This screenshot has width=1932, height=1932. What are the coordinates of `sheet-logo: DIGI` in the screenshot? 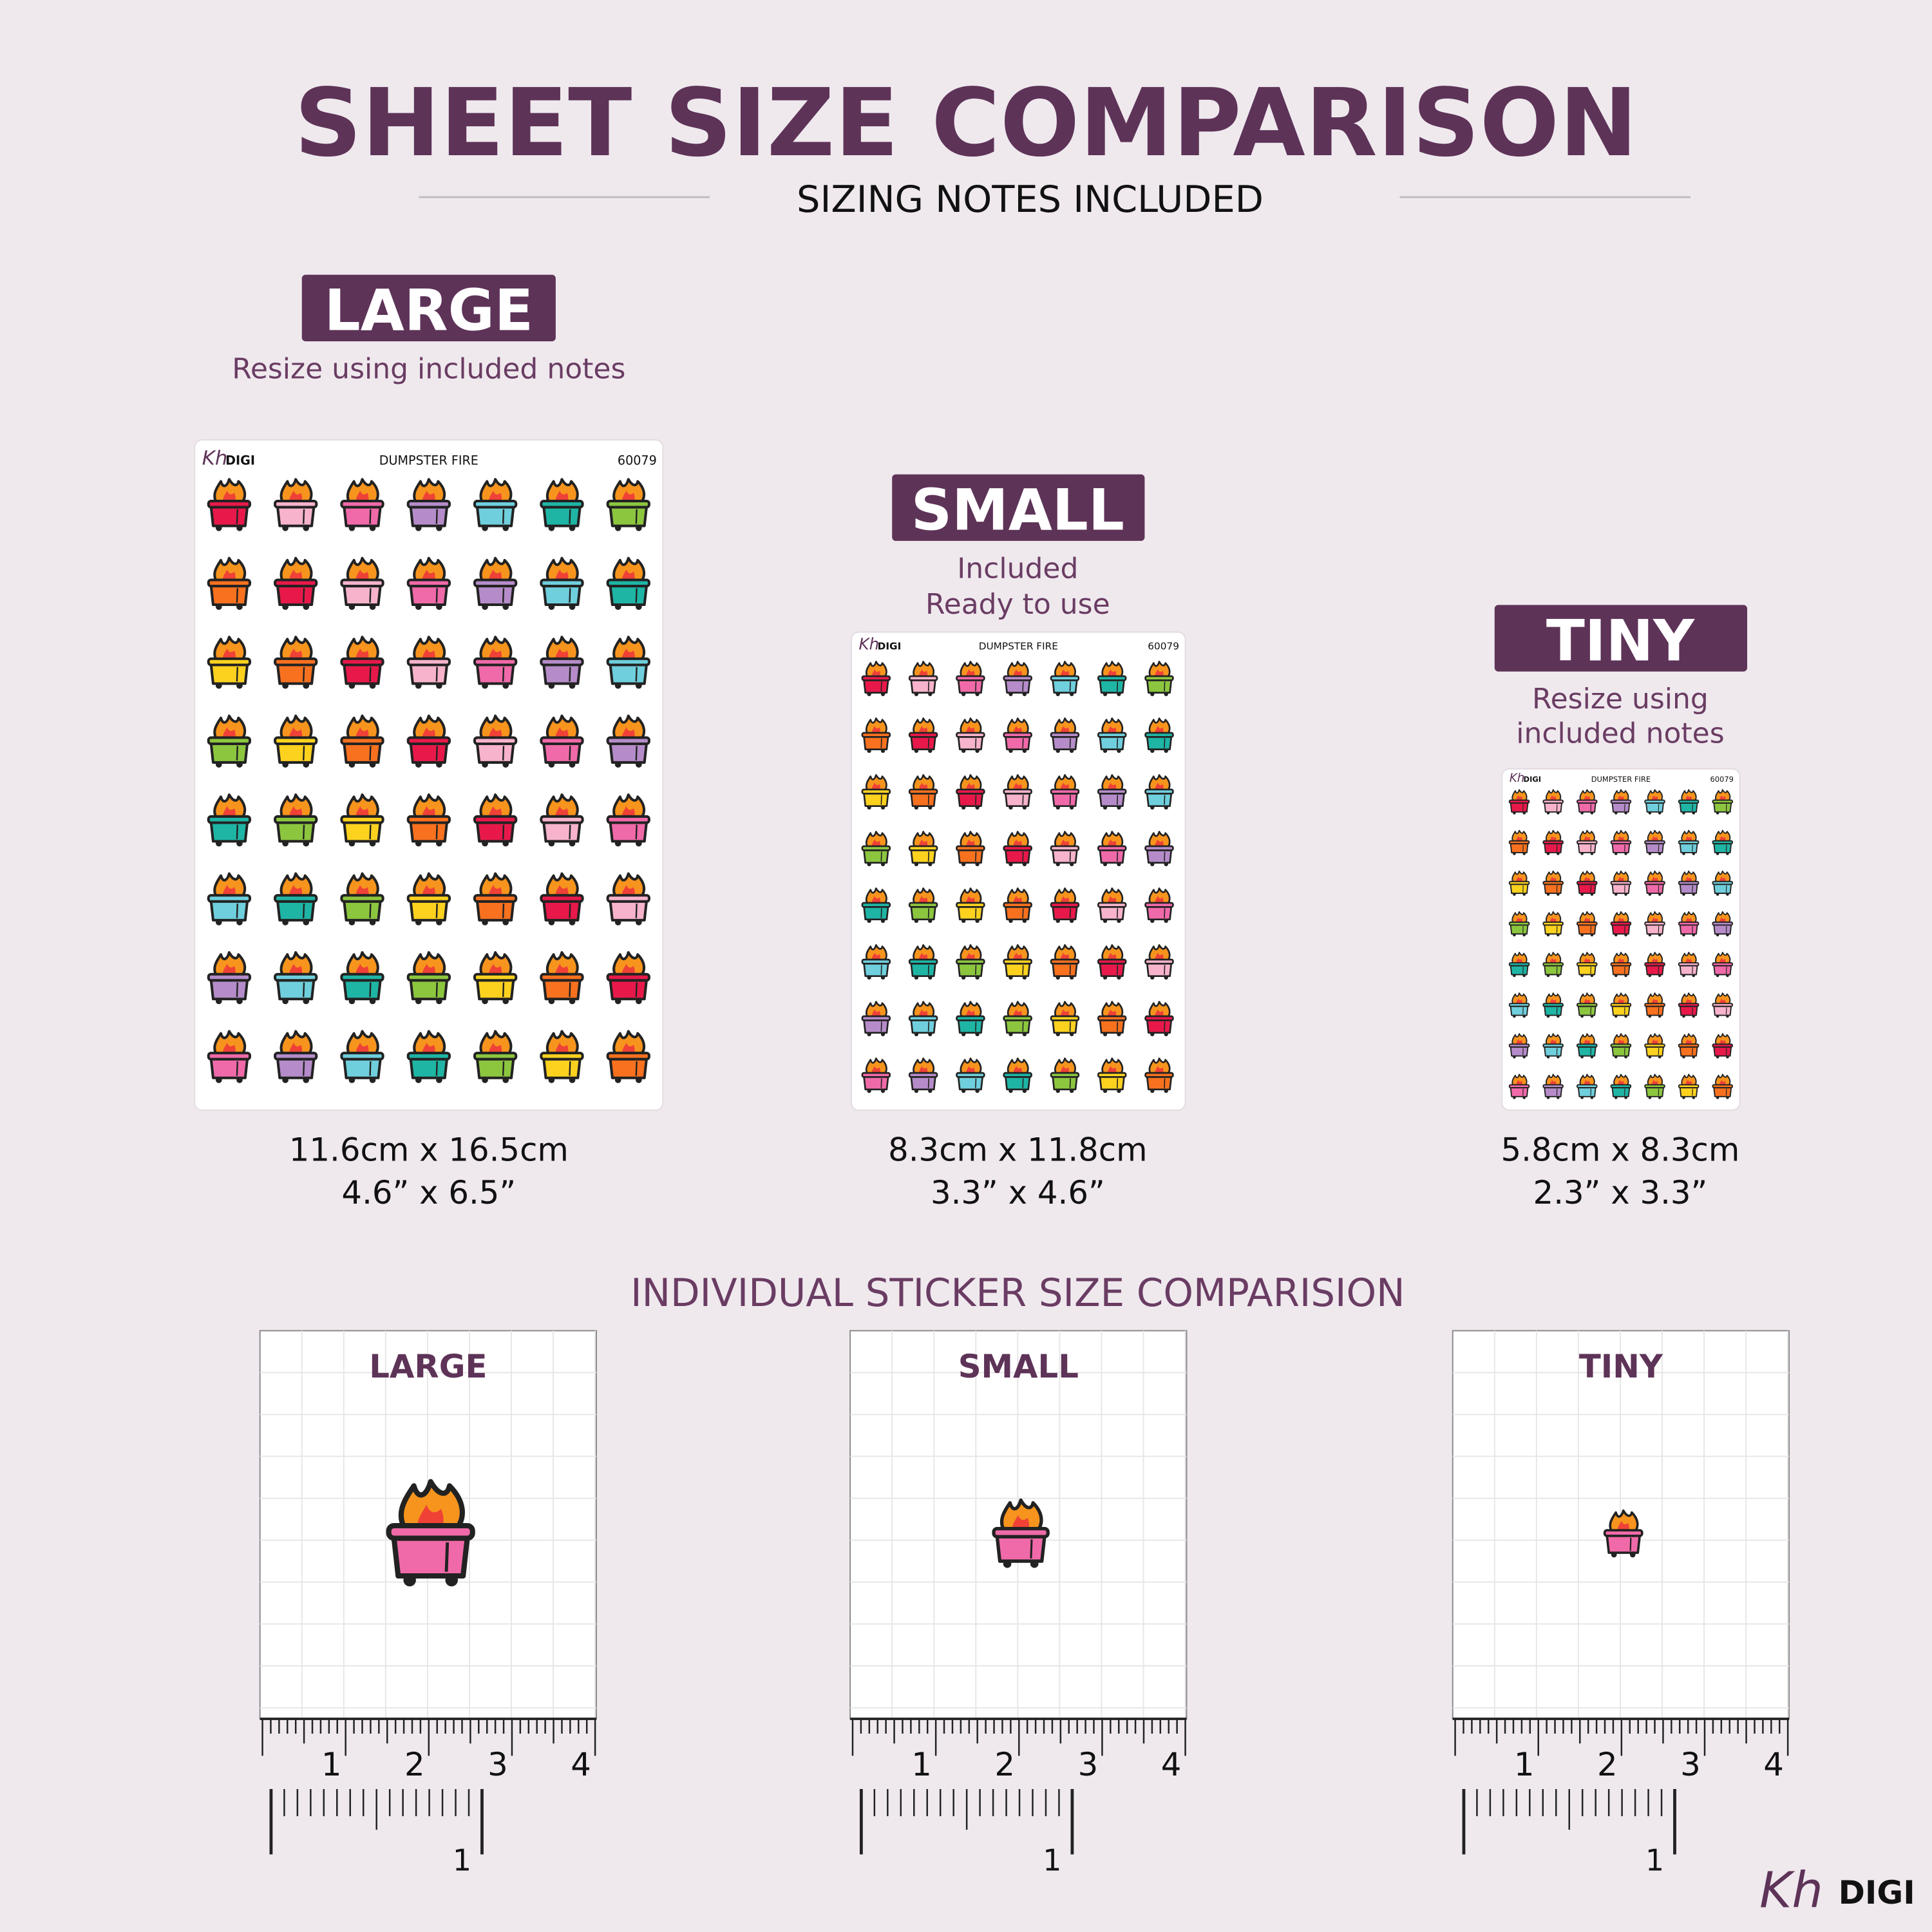 It's located at (890, 646).